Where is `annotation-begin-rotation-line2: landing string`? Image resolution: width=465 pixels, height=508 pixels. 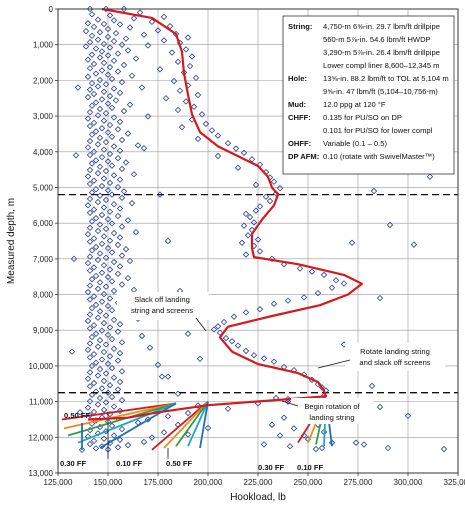
annotation-begin-rotation-line2: landing string is located at coordinates (331, 417).